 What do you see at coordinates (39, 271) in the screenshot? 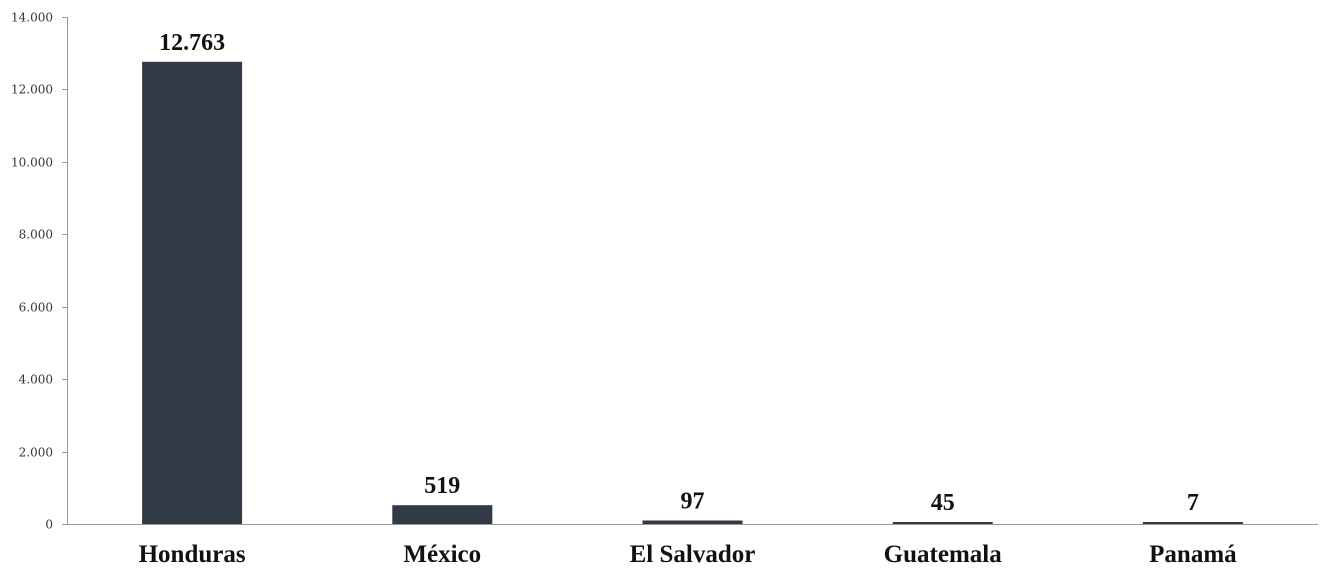
I see `y-axis: 0 2.000 4.000 6.000 8.000 10.000 12.000 14.000` at bounding box center [39, 271].